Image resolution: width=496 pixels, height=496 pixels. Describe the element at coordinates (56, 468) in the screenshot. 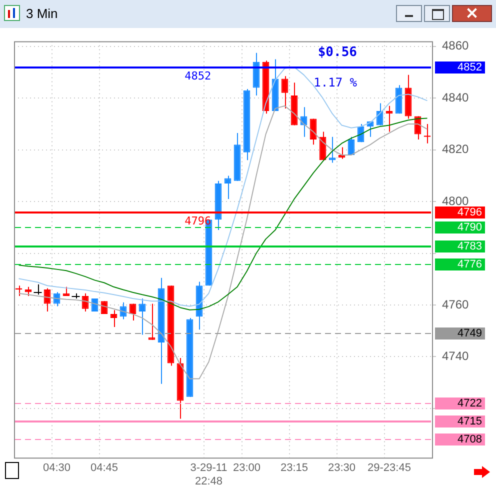

I see `x-tick-label: 04:30` at that location.